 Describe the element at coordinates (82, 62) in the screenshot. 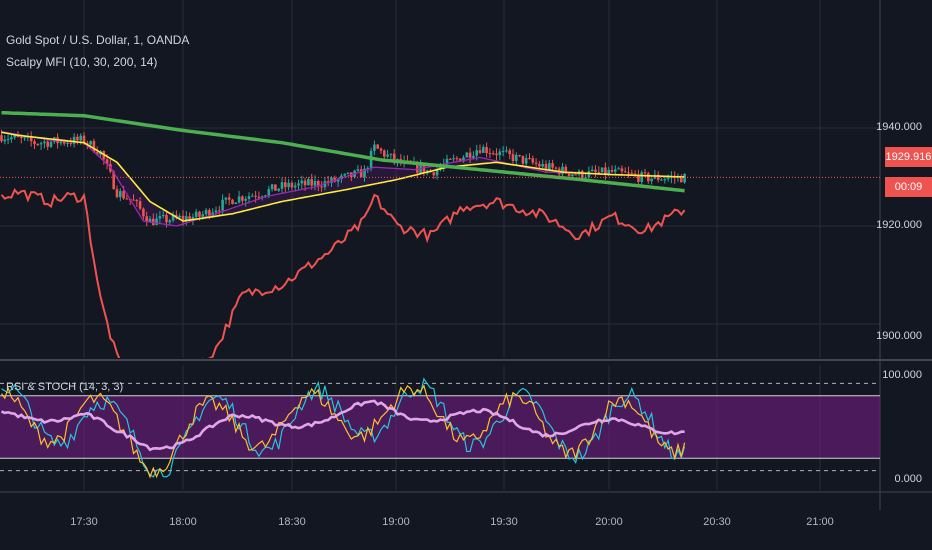

I see `indicator-label-mfi: Scalpy MFI (10, 30, 200, 14)` at that location.